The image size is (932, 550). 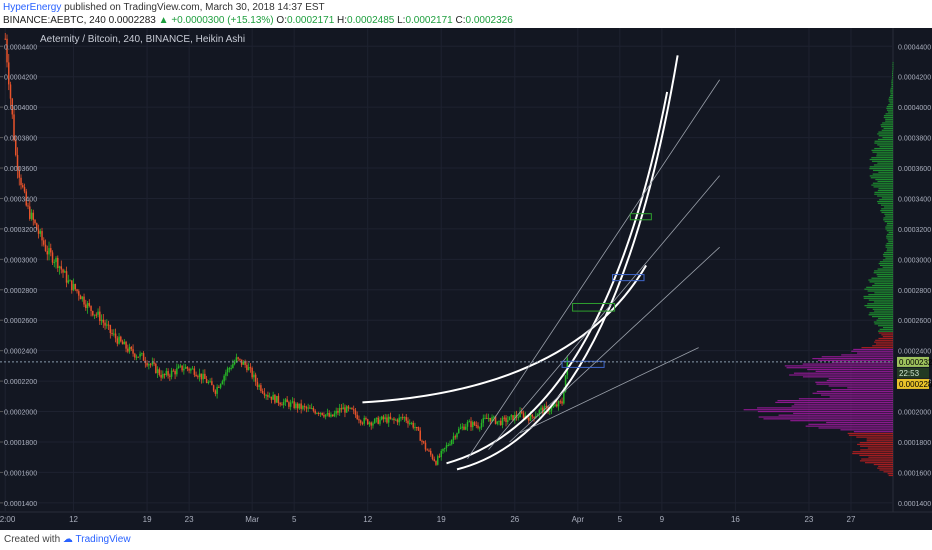 I want to click on x-tick-label: 9, so click(x=662, y=519).